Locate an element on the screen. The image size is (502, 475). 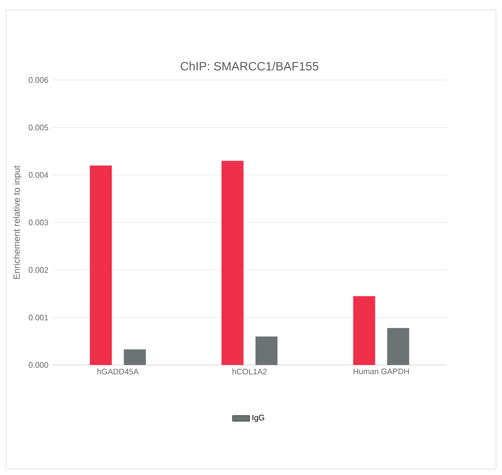
y-tick-label: 0.005 is located at coordinates (38, 127).